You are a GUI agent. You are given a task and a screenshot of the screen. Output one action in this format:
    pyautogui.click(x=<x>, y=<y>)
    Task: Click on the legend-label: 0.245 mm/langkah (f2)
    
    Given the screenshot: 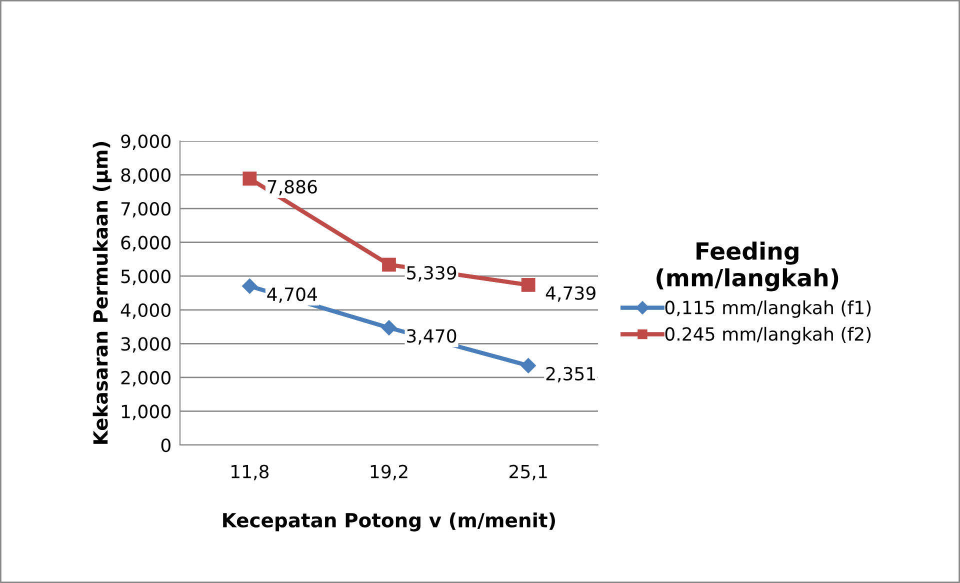 What is the action you would take?
    pyautogui.click(x=768, y=335)
    